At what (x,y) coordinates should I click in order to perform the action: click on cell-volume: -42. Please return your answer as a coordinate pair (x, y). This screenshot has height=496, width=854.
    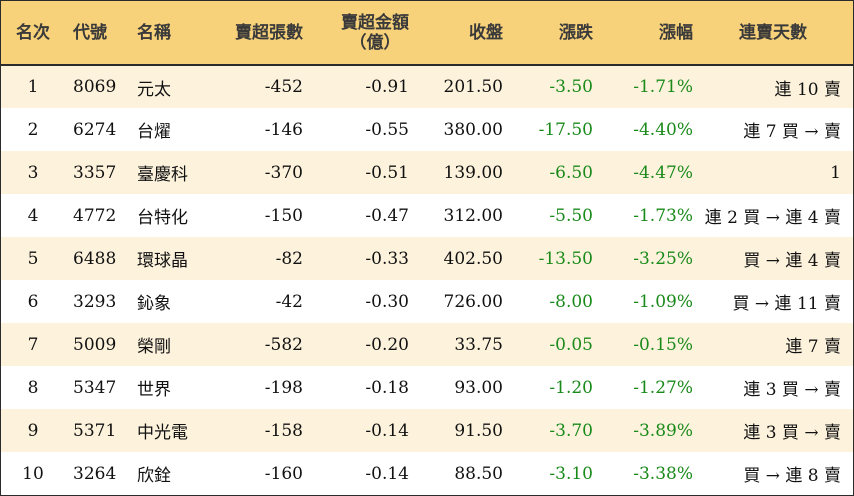
    Looking at the image, I should click on (289, 301).